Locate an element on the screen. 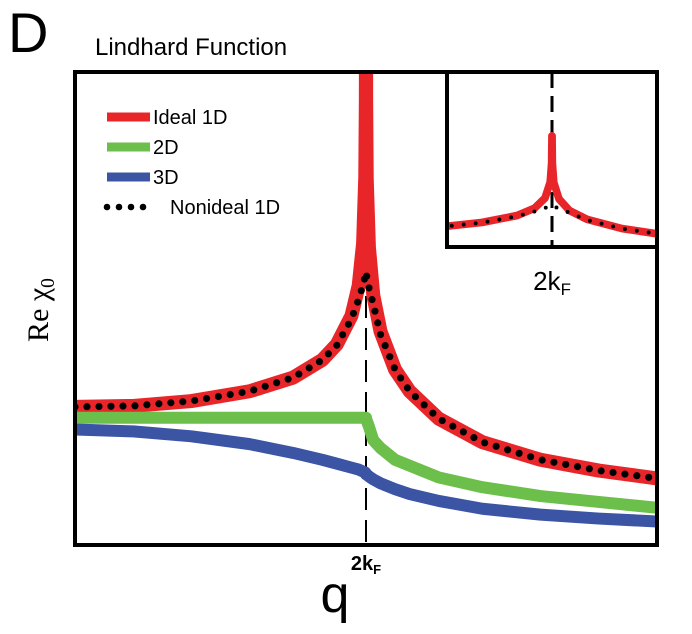 The height and width of the screenshot is (634, 692). legend-label: Nonideal 1D is located at coordinates (225, 208).